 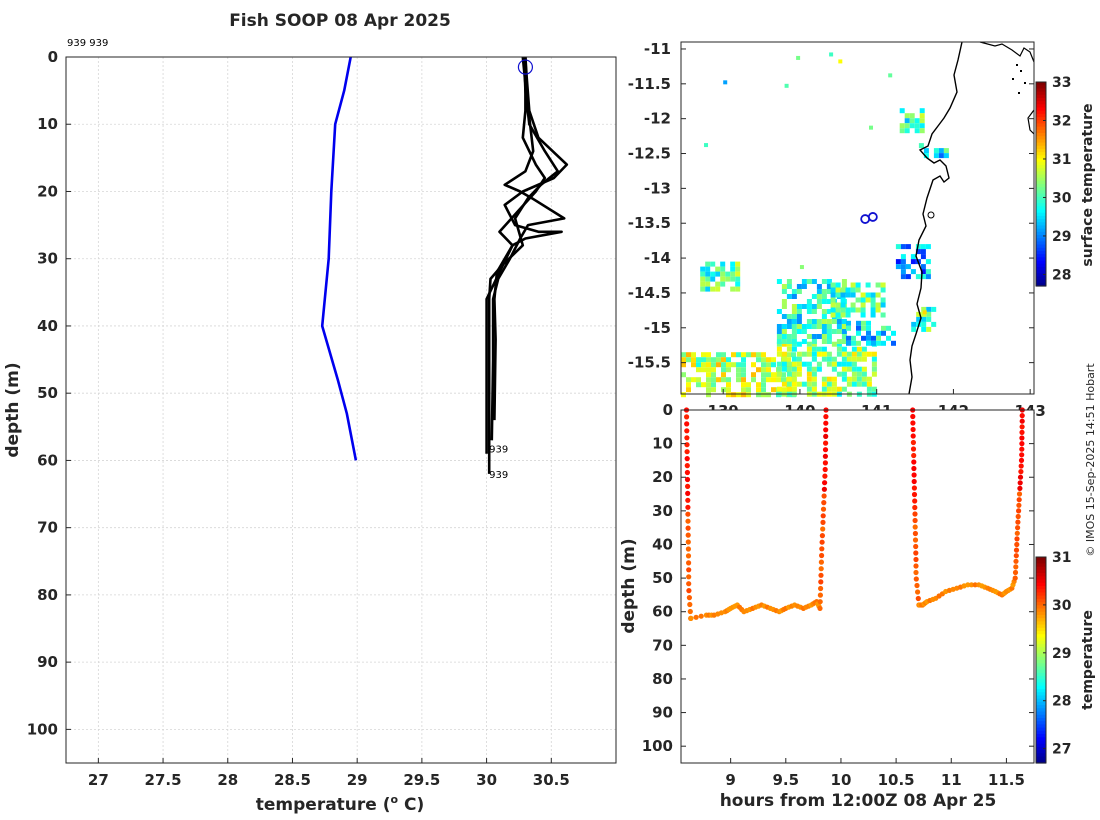 What do you see at coordinates (657, 188) in the screenshot?
I see `map-ytick-label: -13` at bounding box center [657, 188].